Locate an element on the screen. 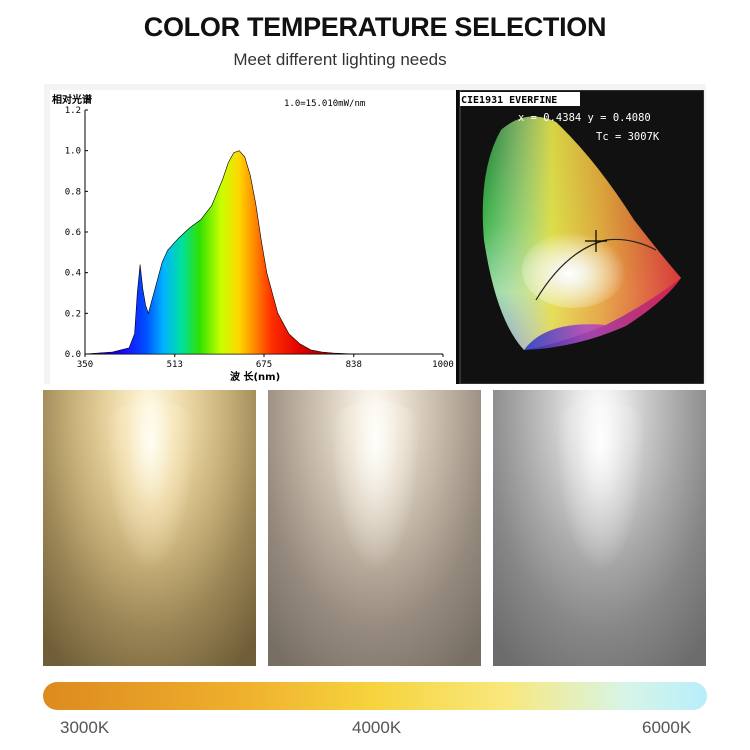 The width and height of the screenshot is (750, 750). photo-cool-6000k is located at coordinates (599, 528).